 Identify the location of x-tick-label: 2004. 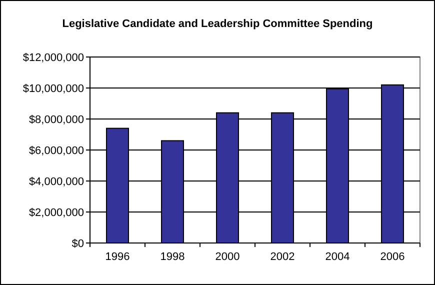
(337, 257).